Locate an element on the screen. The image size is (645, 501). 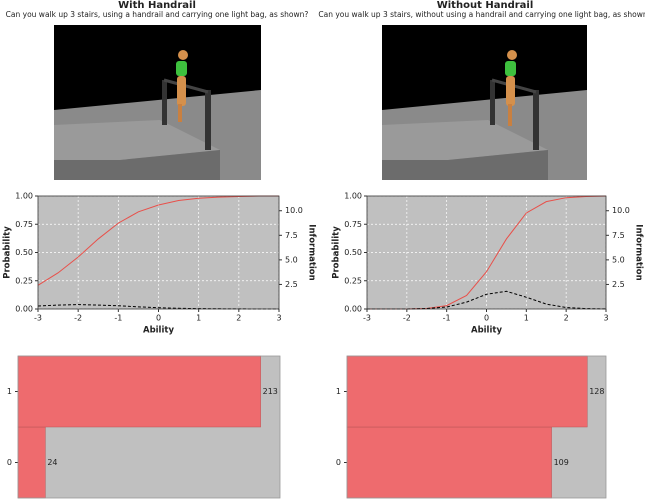
value-label: 24 is located at coordinates (52, 462).